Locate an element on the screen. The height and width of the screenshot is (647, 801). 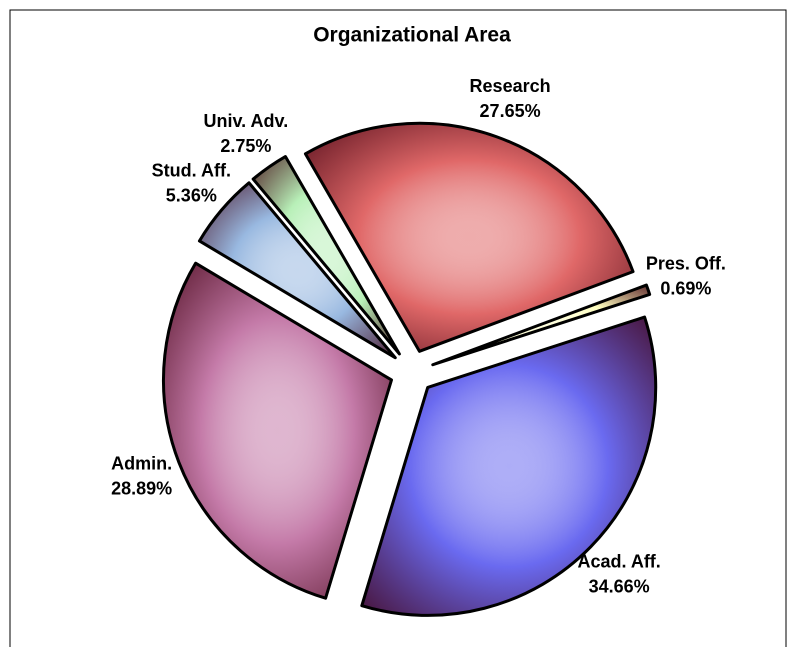
chart-title: Organizational Area is located at coordinates (412, 35).